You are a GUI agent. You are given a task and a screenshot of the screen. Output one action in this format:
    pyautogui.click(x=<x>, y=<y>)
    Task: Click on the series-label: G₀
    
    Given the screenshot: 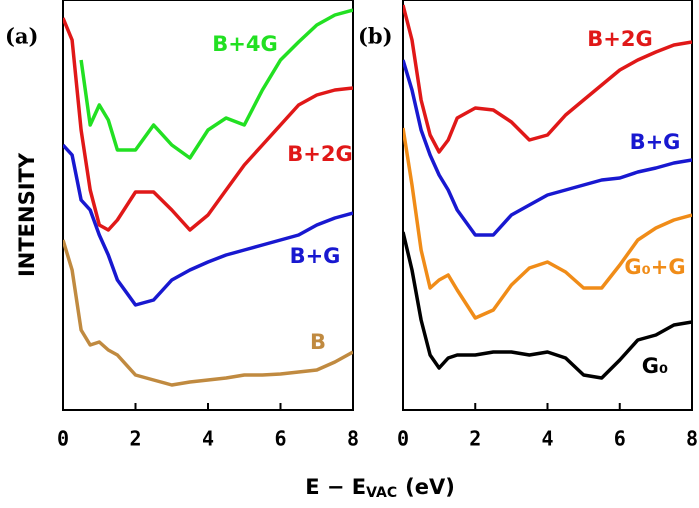 What is the action you would take?
    pyautogui.click(x=655, y=366)
    